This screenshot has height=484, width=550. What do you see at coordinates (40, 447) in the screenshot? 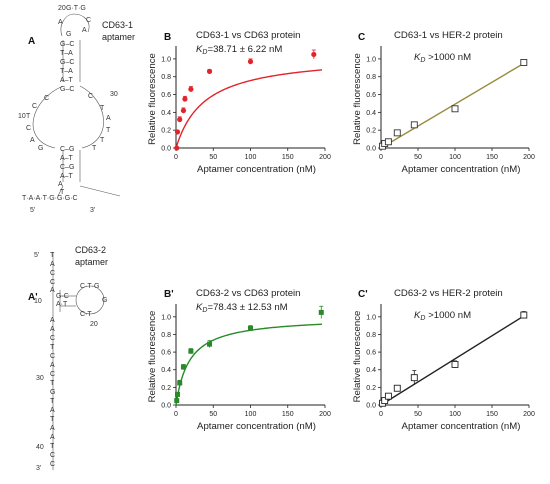
I see `aptamer2-pos-40: 40` at bounding box center [40, 447].